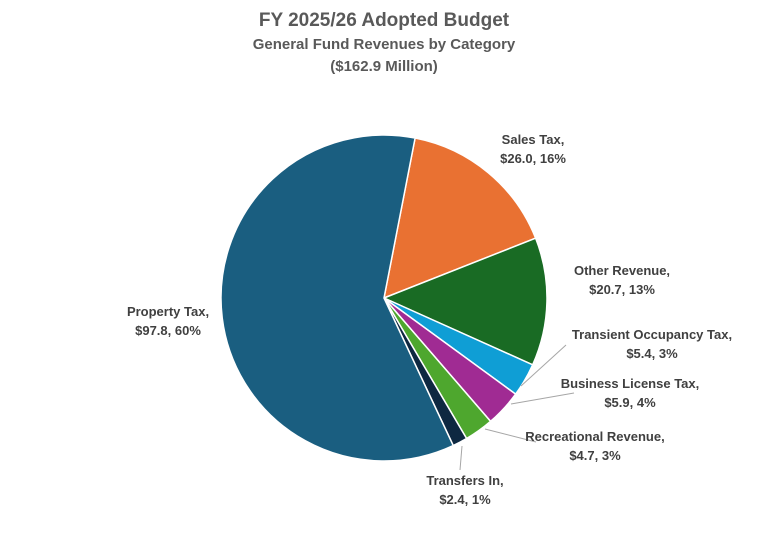  Describe the element at coordinates (460, 218) in the screenshot. I see `pie-slice-sales-tax` at that location.